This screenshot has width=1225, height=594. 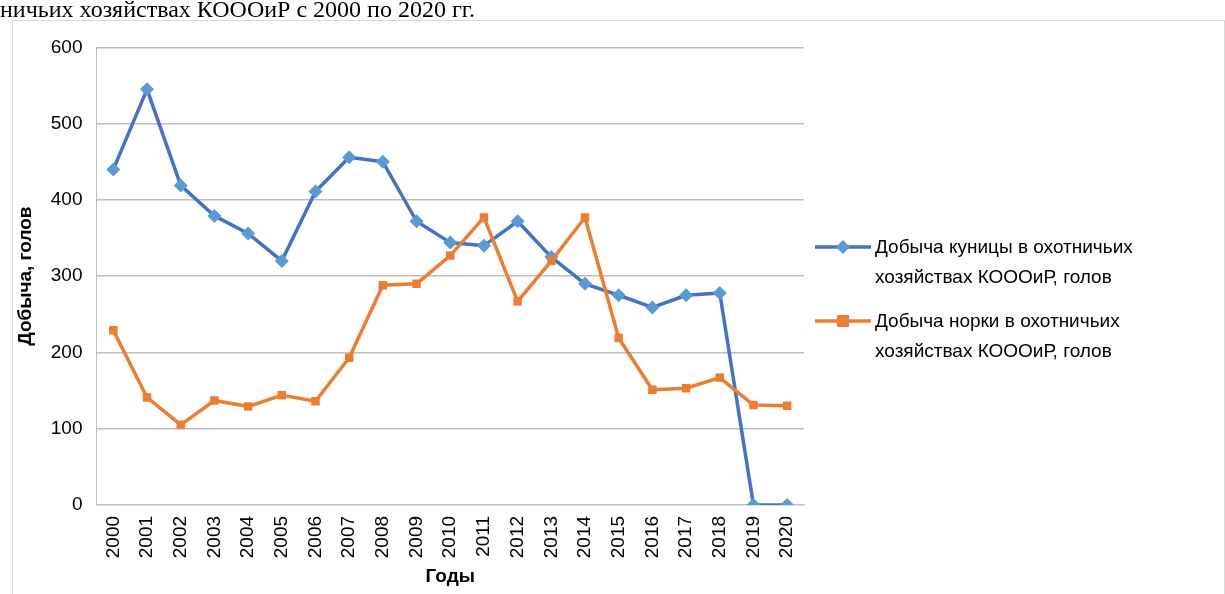 I want to click on y-tick-label: 100, so click(x=66, y=427).